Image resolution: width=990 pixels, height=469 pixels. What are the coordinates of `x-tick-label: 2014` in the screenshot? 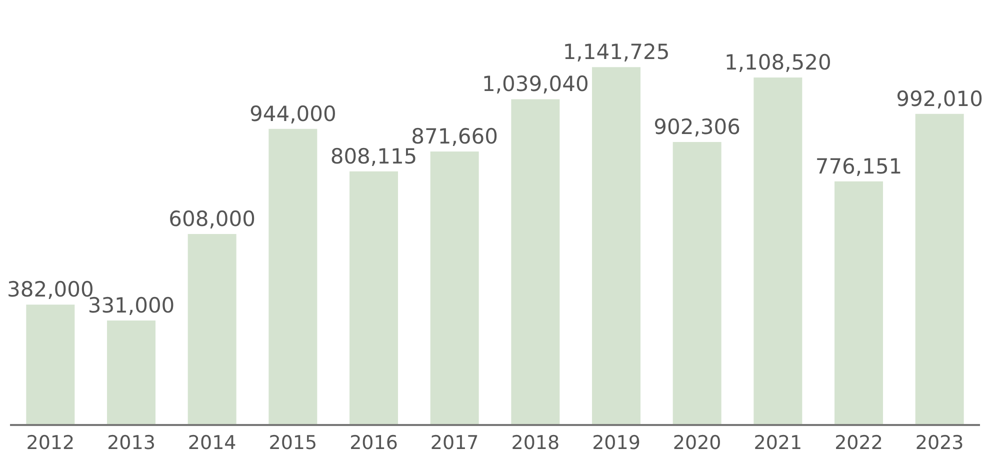 It's located at (212, 443).